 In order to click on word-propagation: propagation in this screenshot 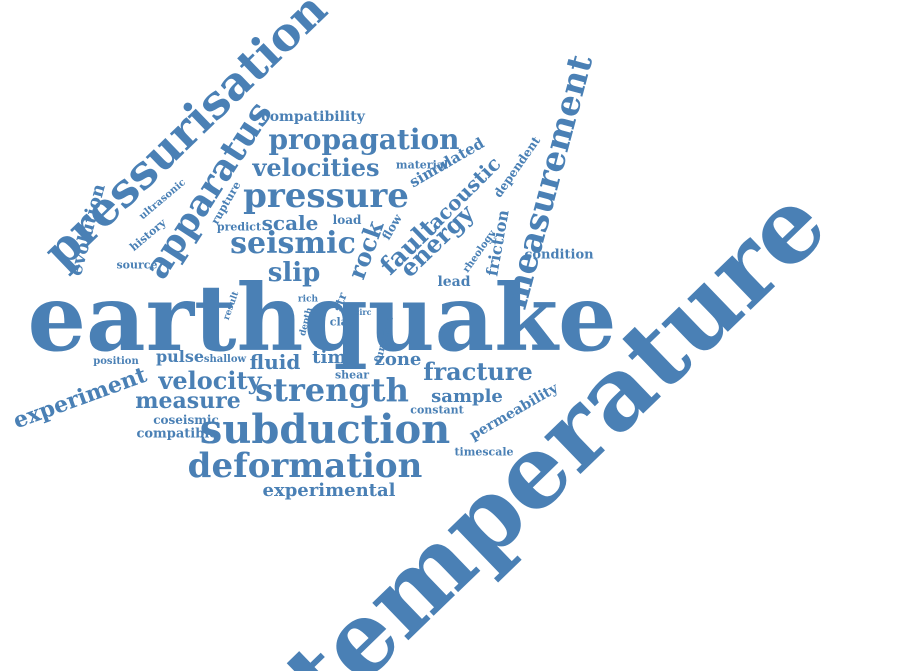, I will do `click(364, 139)`.